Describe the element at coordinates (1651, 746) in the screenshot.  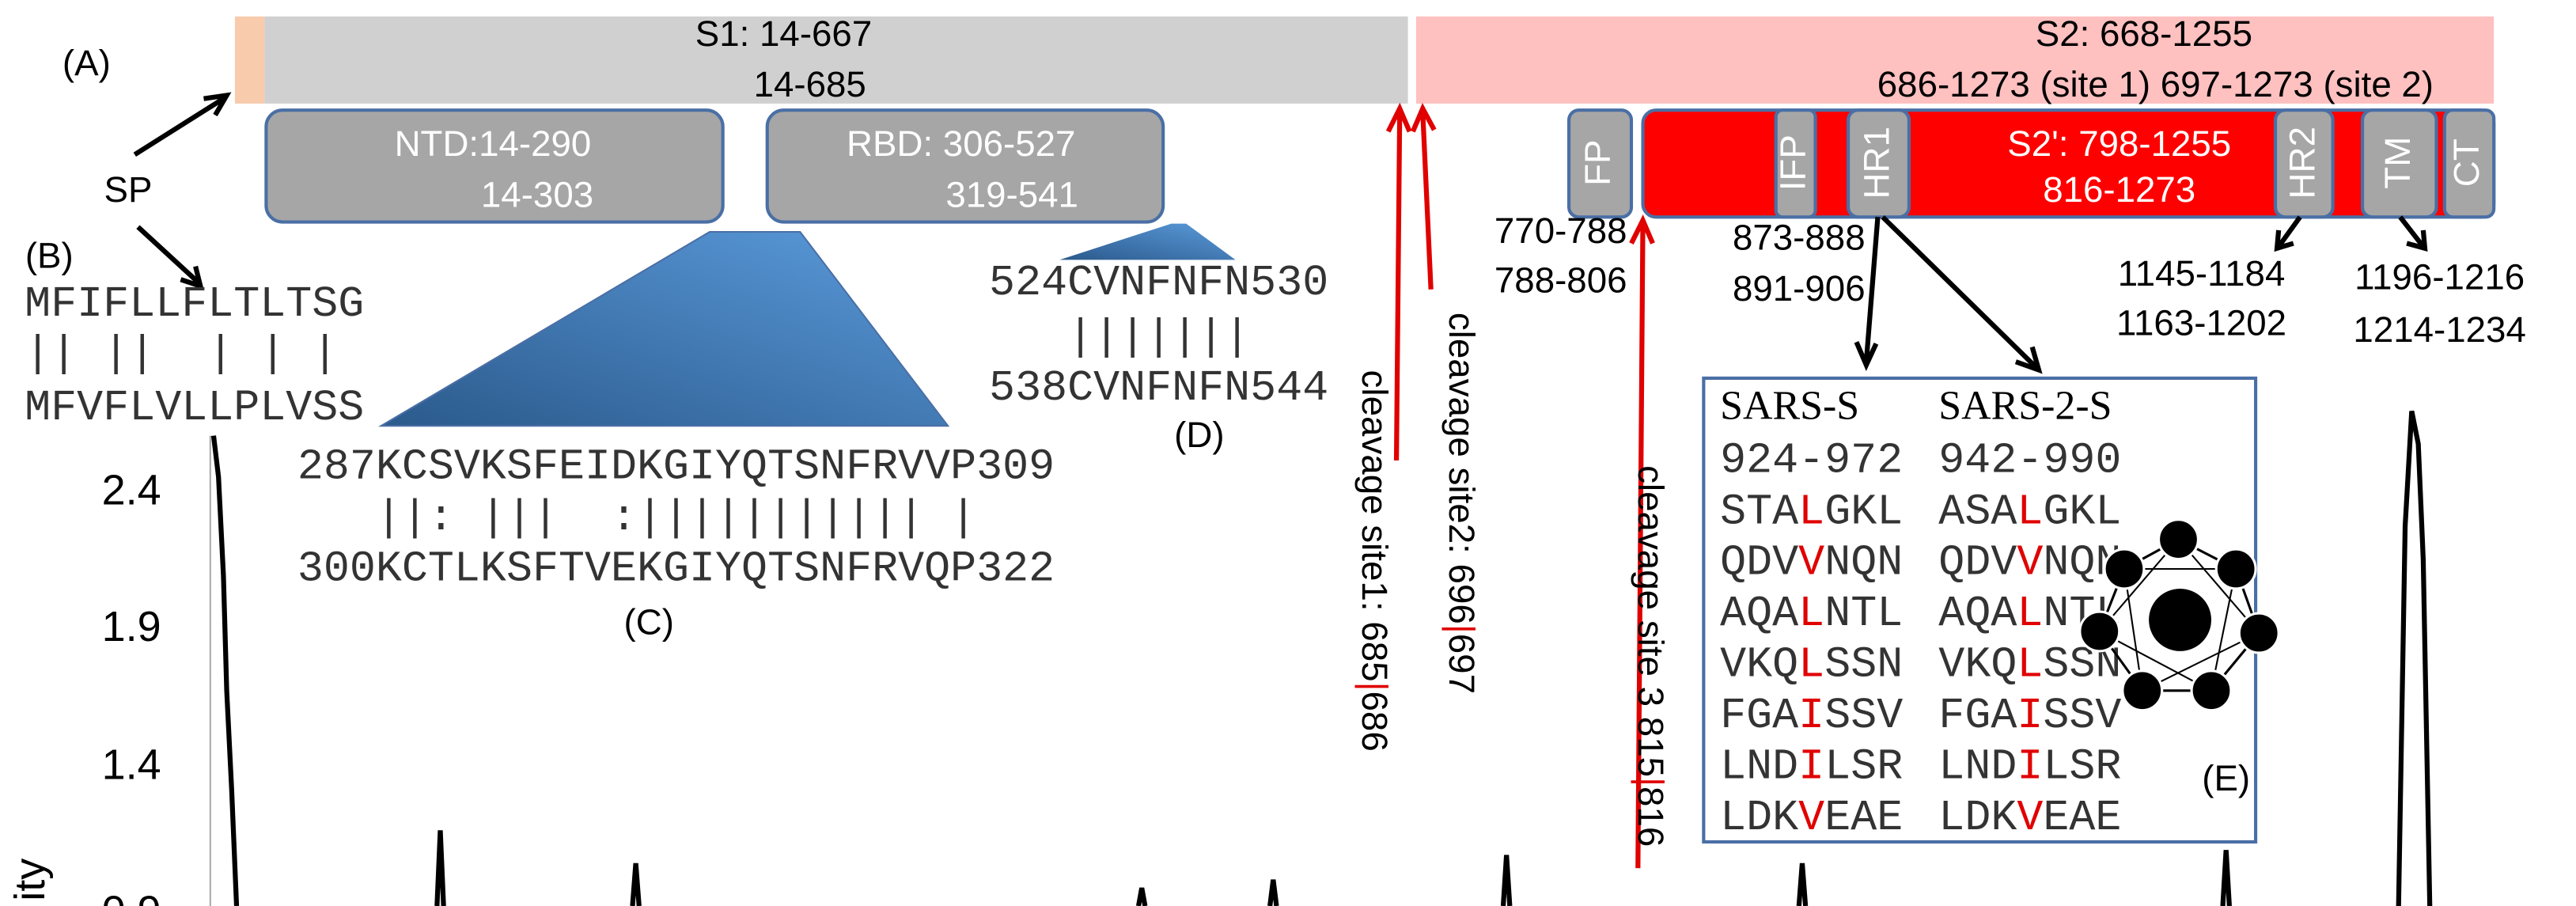
I see `text-part: 1` at that location.